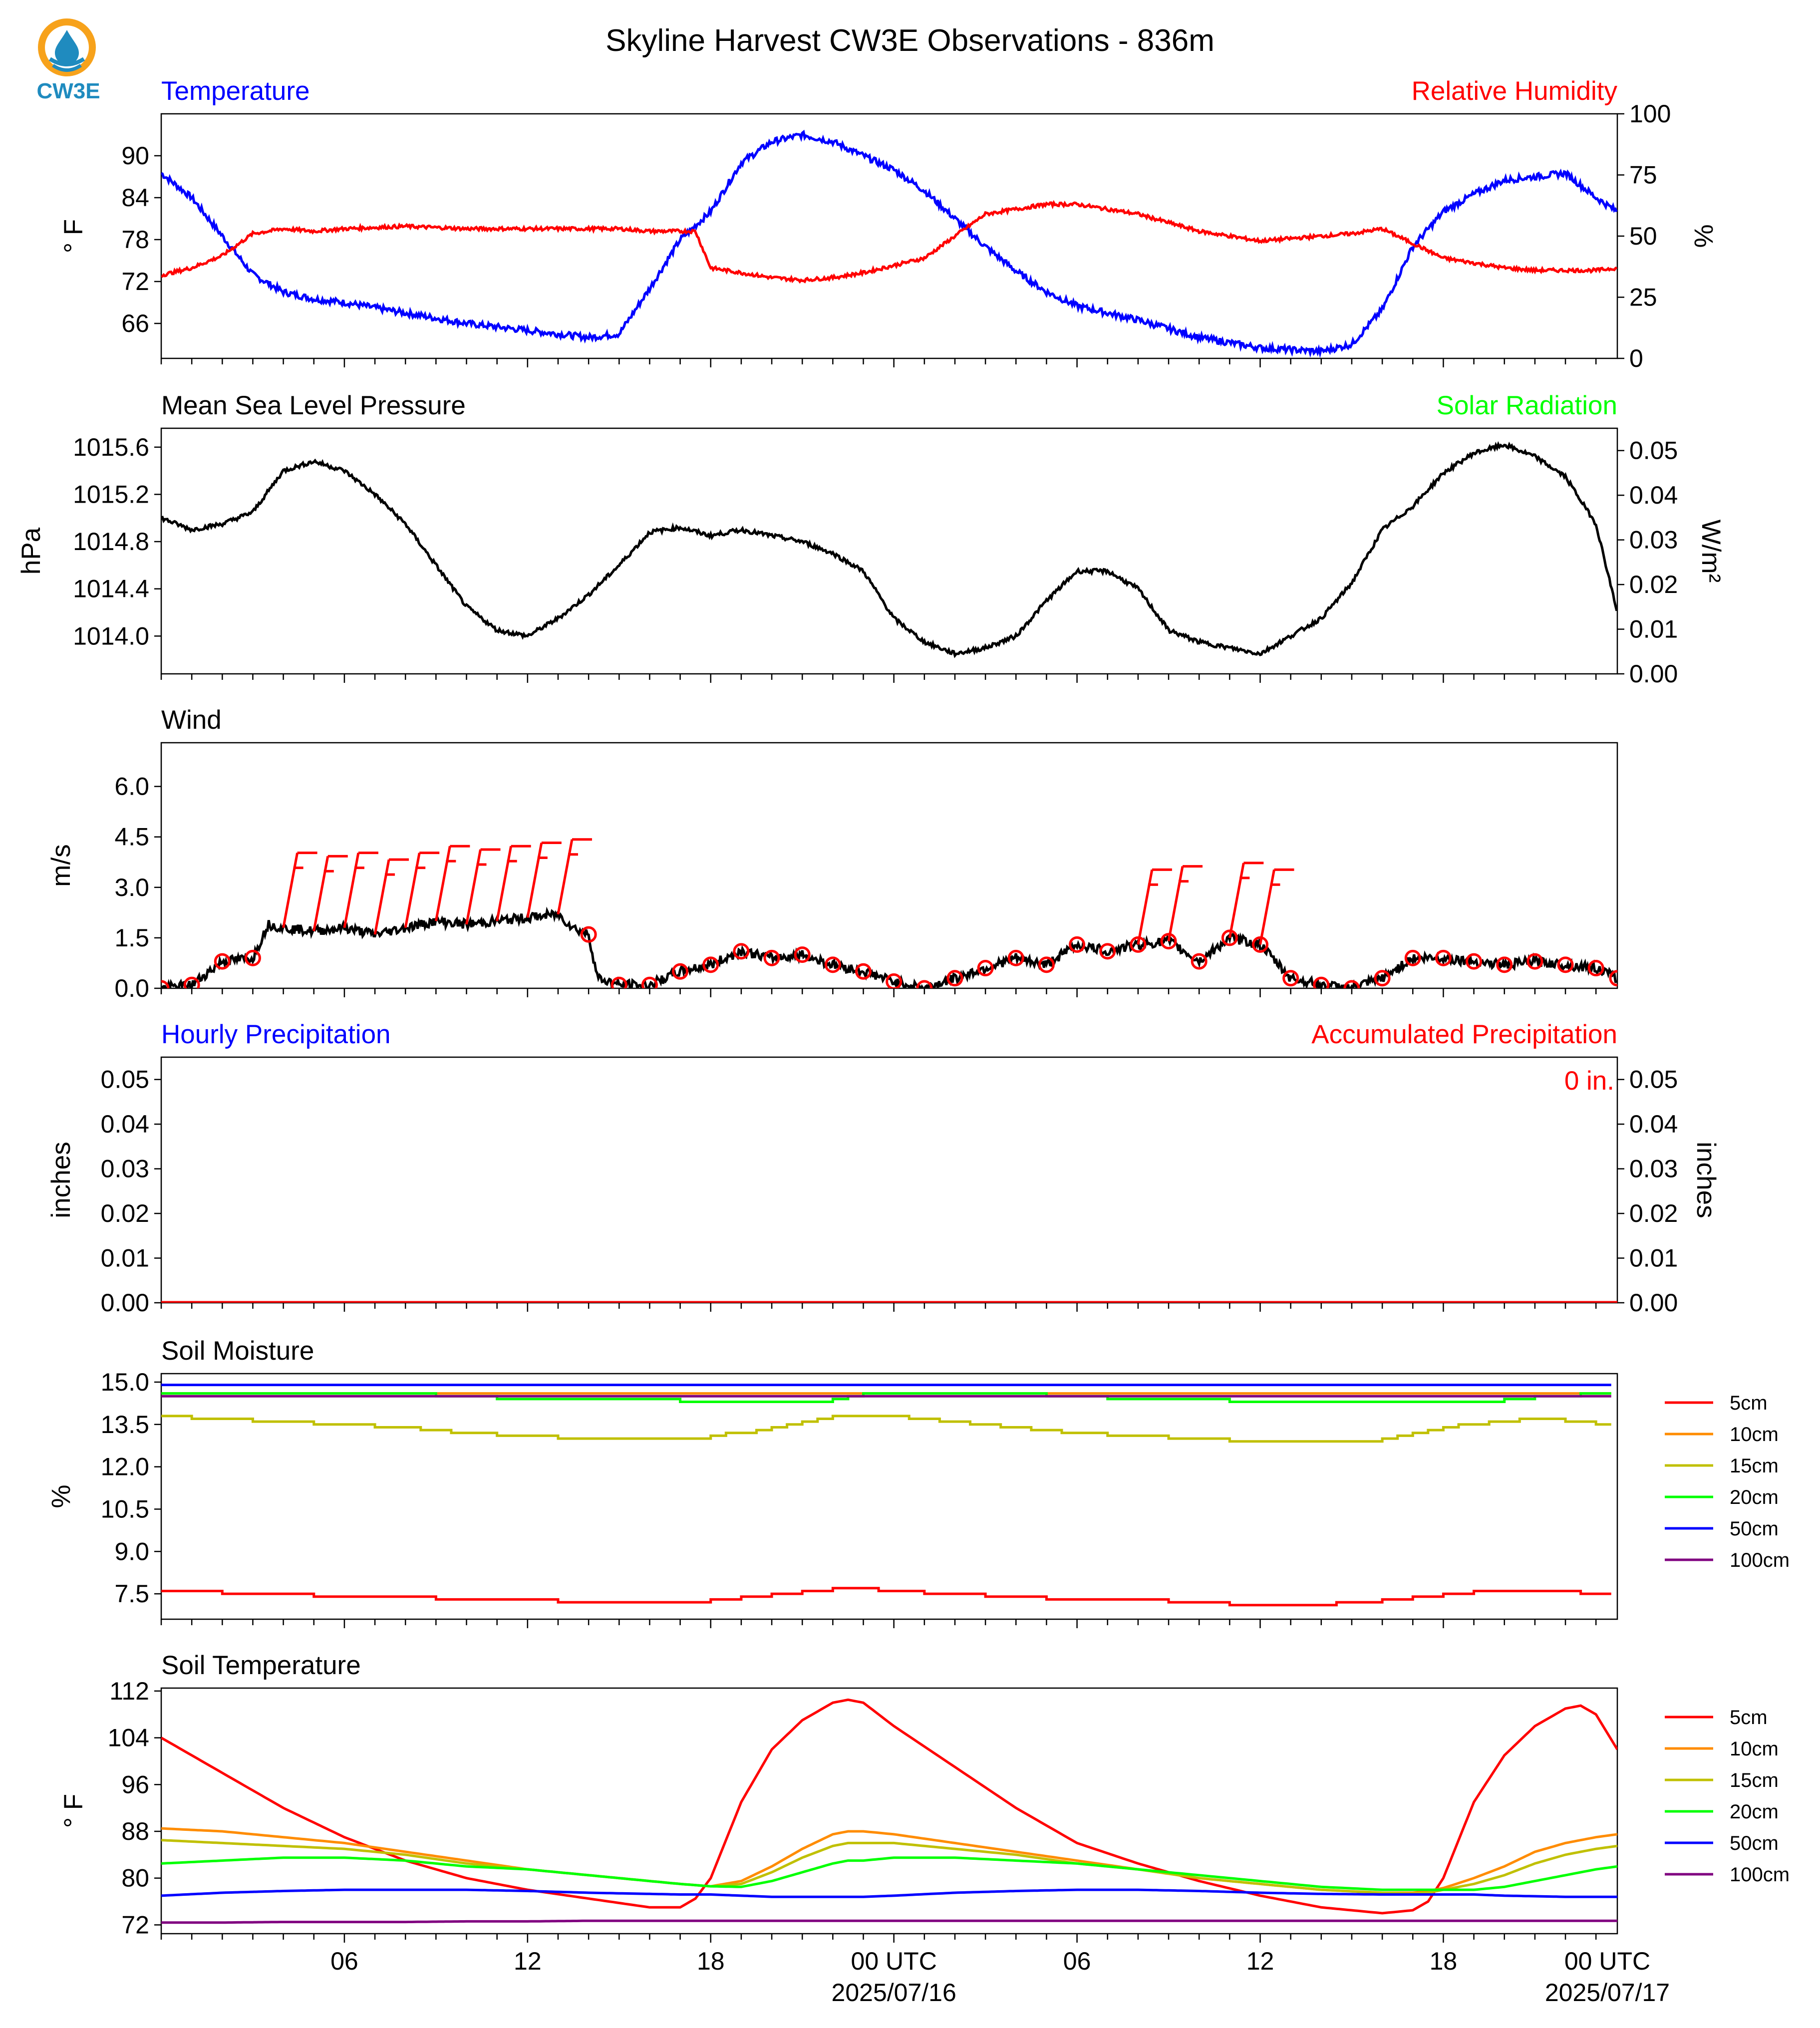 Image resolution: width=1820 pixels, height=2028 pixels. I want to click on y-tick-label-right: 50, so click(1643, 236).